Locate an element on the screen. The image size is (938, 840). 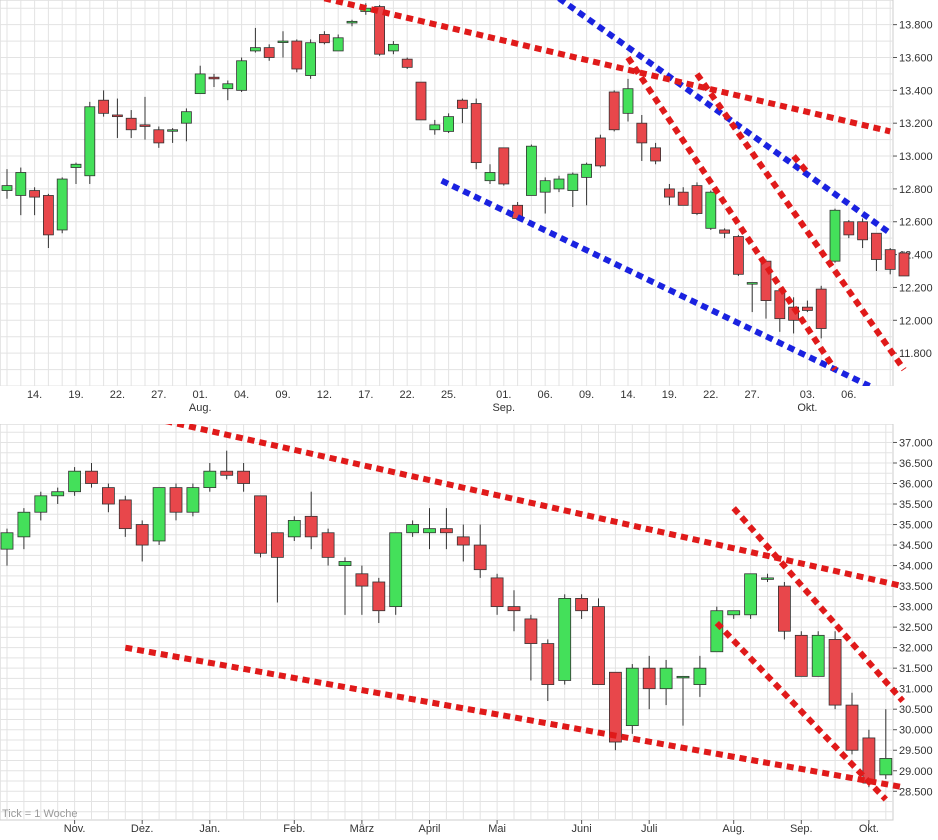
x-tick-label: 04. is located at coordinates (241, 395).